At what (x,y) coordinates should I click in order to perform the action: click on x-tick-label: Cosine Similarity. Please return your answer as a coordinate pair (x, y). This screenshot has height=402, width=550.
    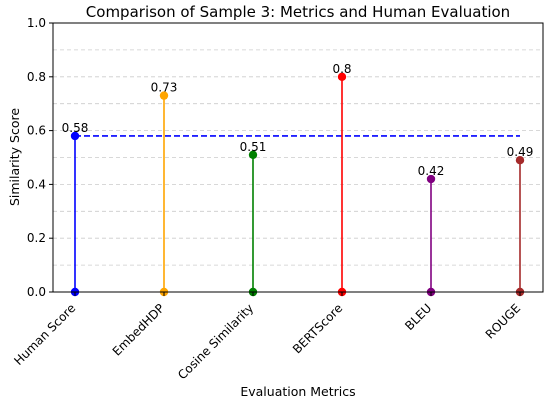
    Looking at the image, I should click on (215, 341).